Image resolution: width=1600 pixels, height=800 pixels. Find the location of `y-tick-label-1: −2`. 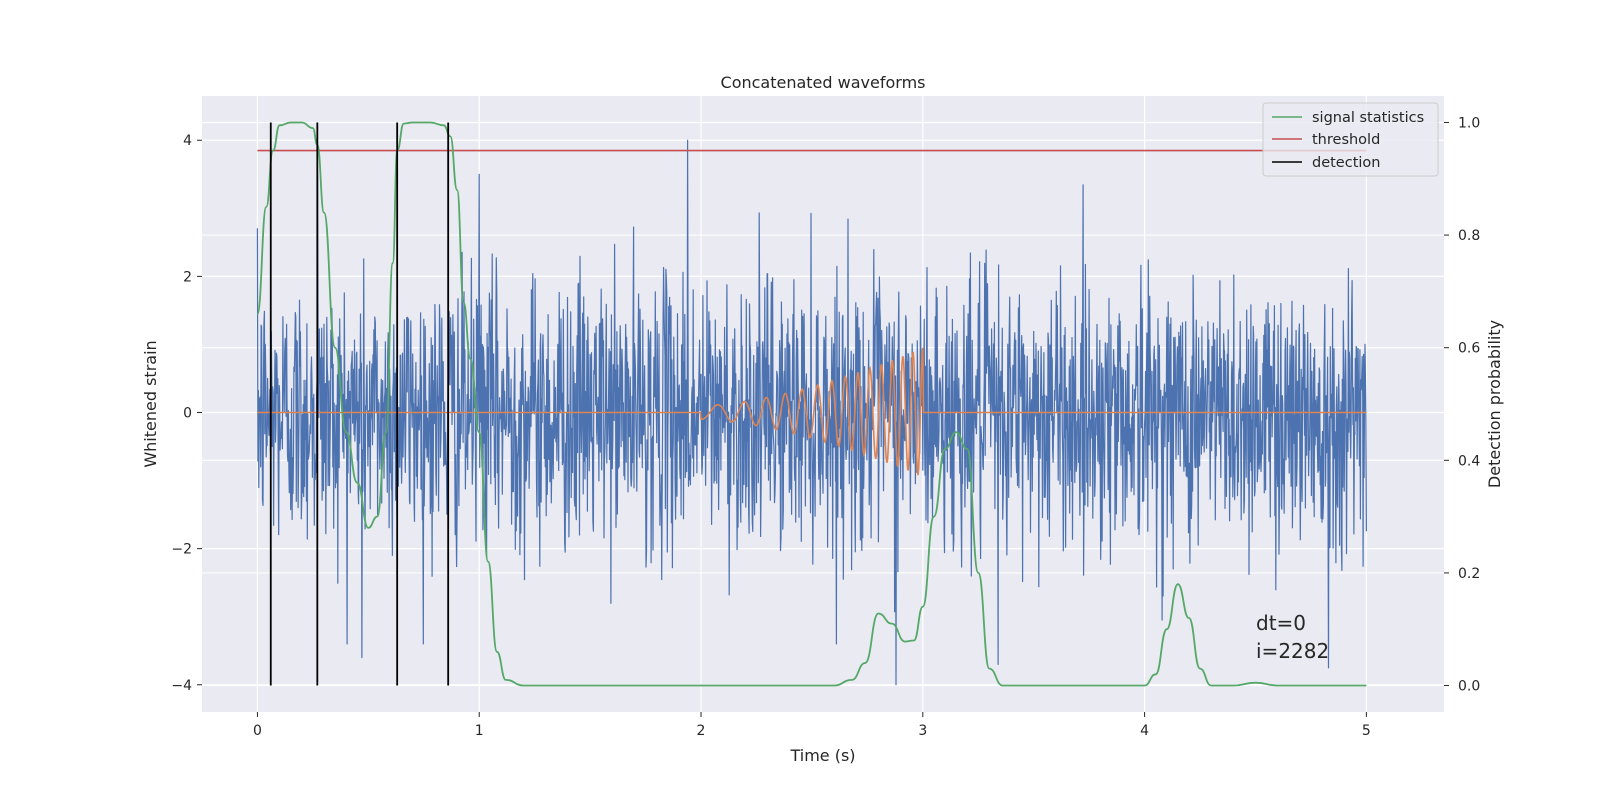

y-tick-label-1: −2 is located at coordinates (181, 550).